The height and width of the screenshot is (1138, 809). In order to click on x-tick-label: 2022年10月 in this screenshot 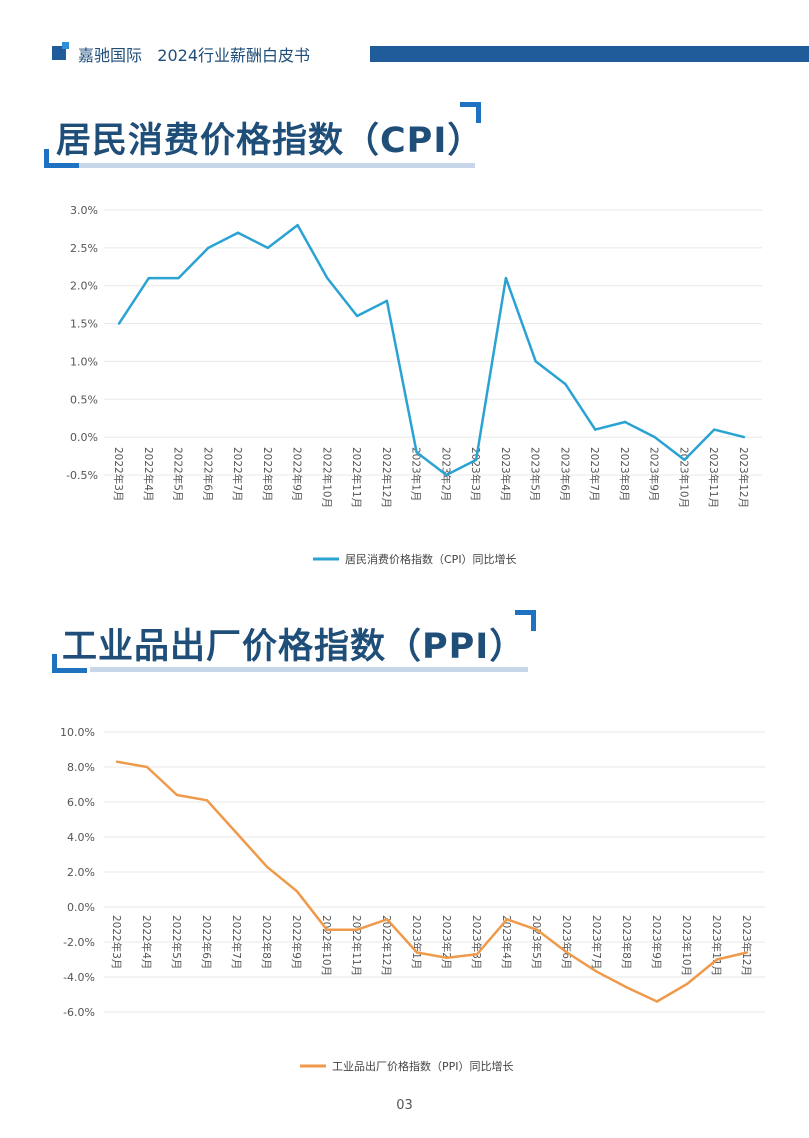, I will do `click(326, 477)`.